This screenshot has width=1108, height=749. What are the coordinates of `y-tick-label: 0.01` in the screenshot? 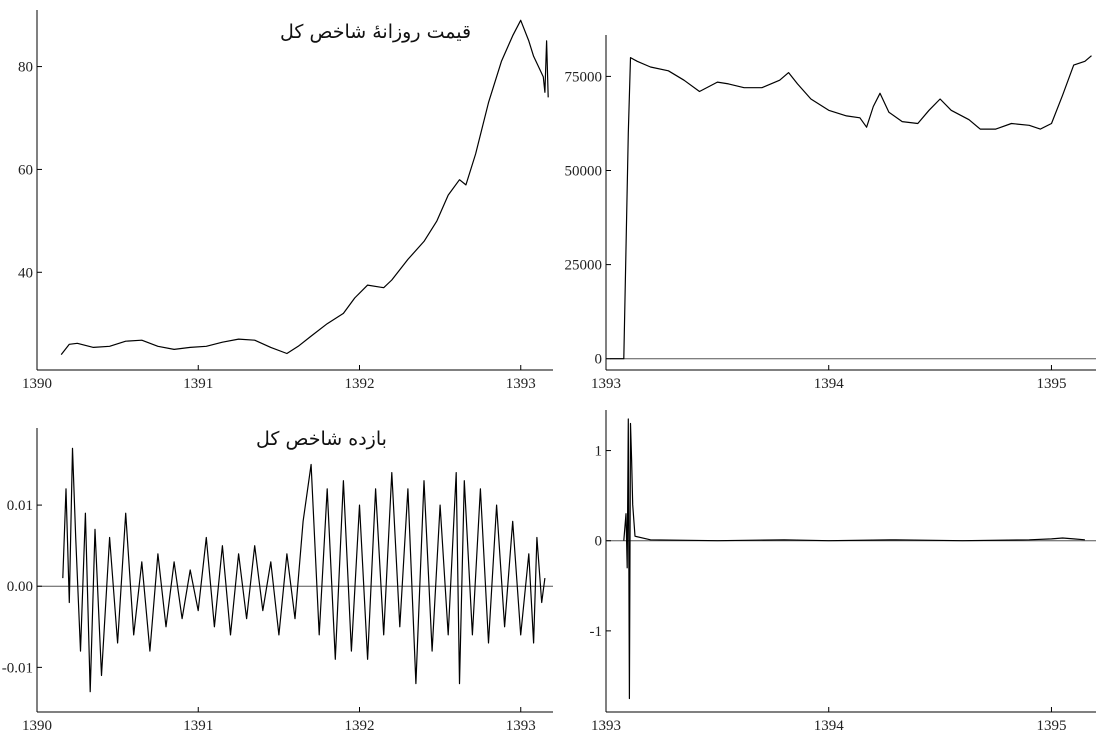 It's located at (20, 506).